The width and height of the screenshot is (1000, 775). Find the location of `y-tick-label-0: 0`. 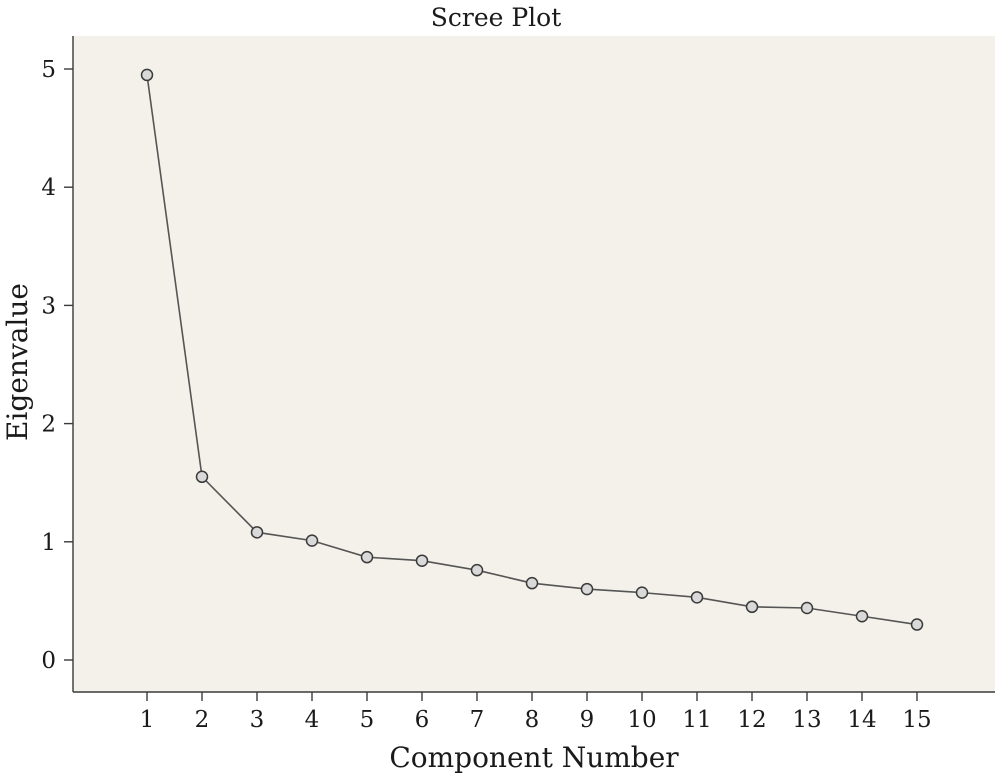

y-tick-label-0: 0 is located at coordinates (48, 661).